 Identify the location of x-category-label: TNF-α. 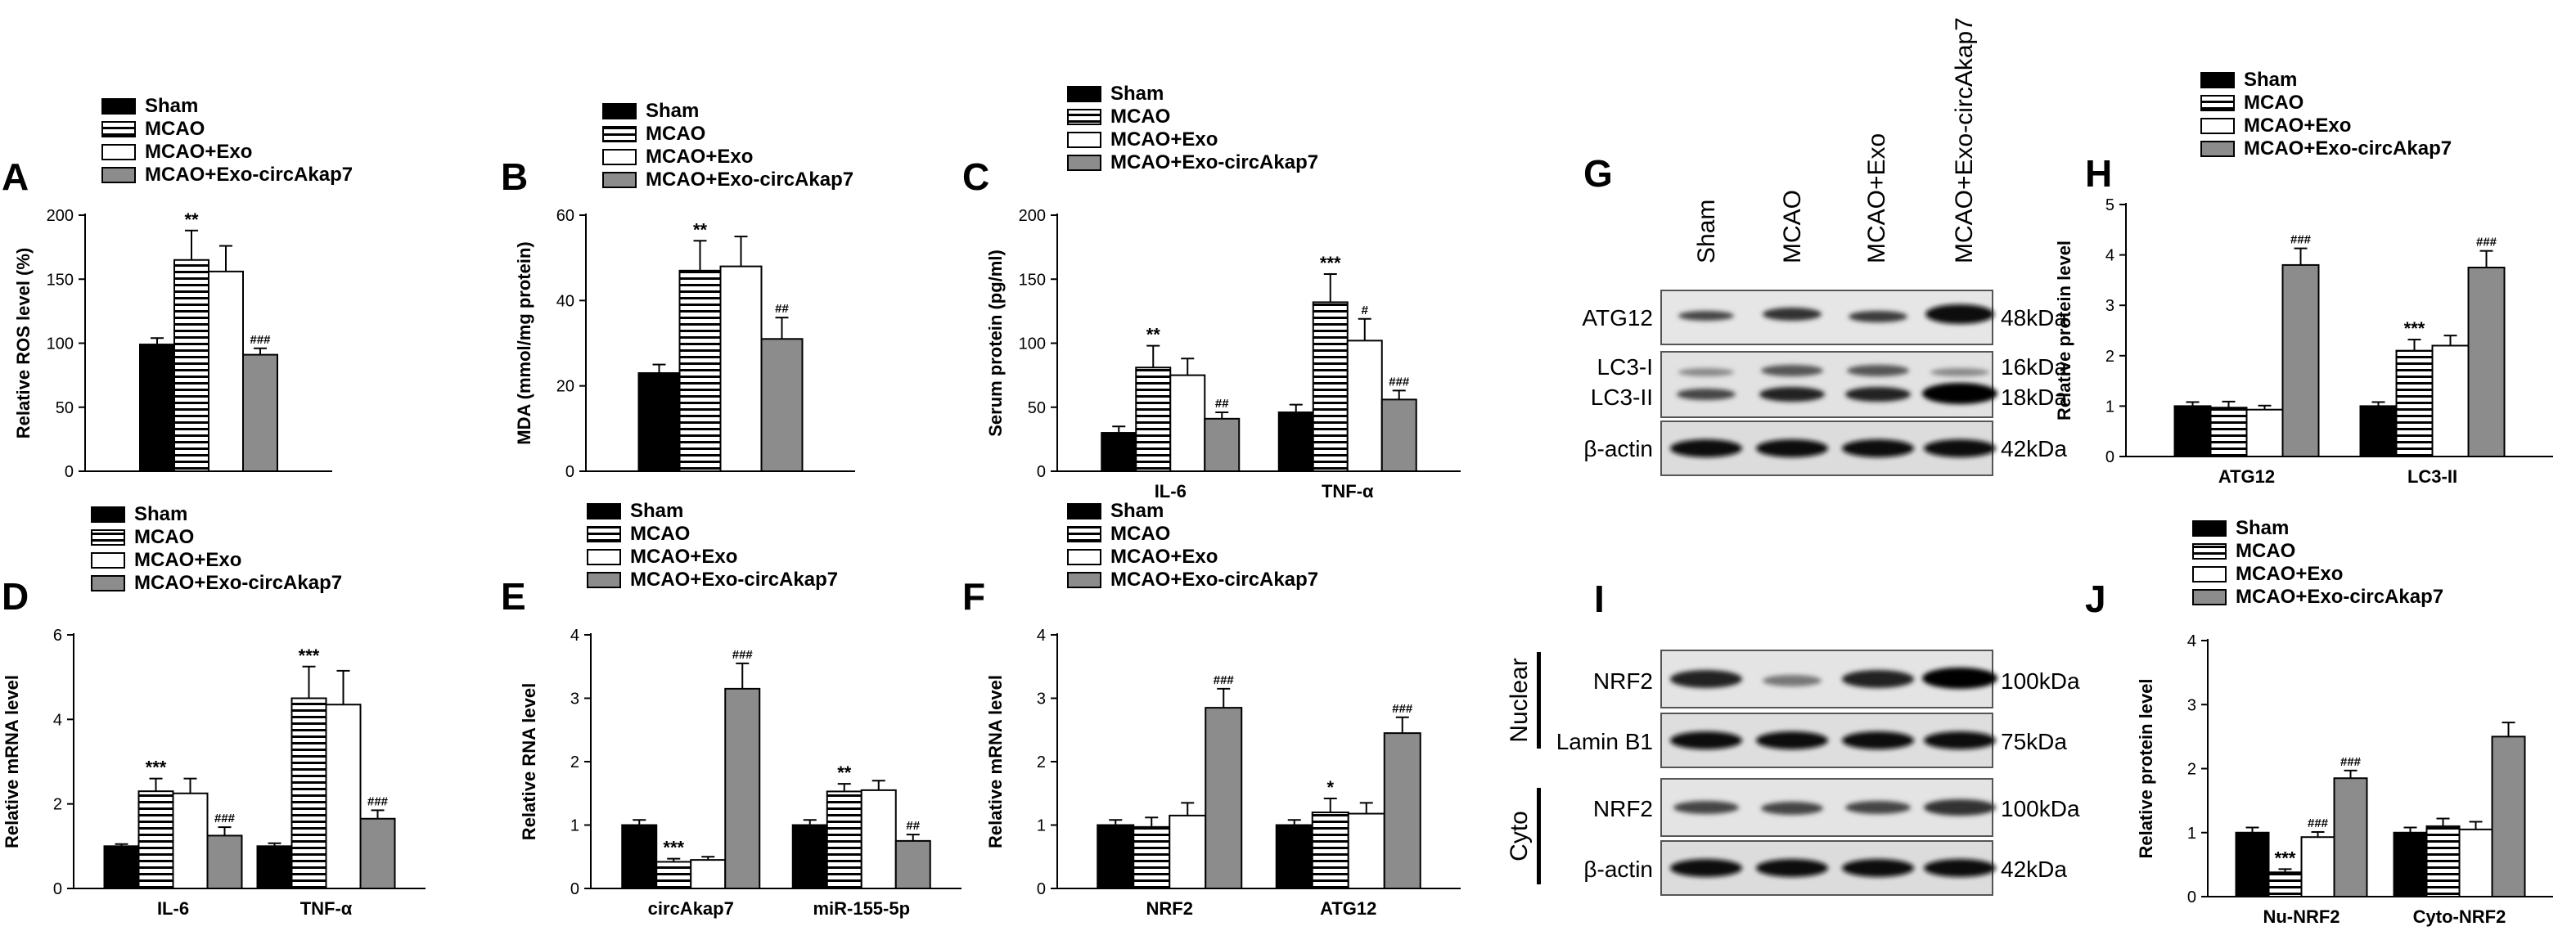
(1348, 491).